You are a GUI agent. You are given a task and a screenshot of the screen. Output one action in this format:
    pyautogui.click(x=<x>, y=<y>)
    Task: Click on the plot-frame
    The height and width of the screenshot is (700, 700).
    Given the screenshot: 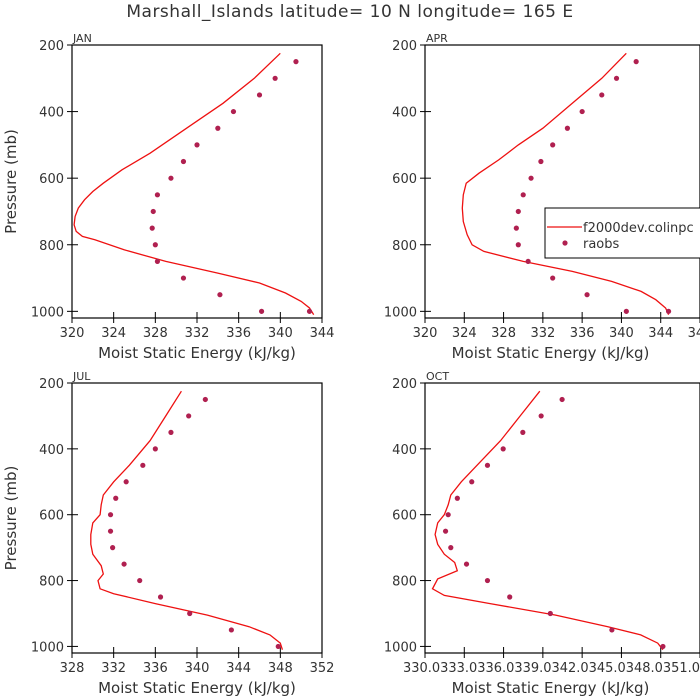 What is the action you would take?
    pyautogui.click(x=197, y=181)
    